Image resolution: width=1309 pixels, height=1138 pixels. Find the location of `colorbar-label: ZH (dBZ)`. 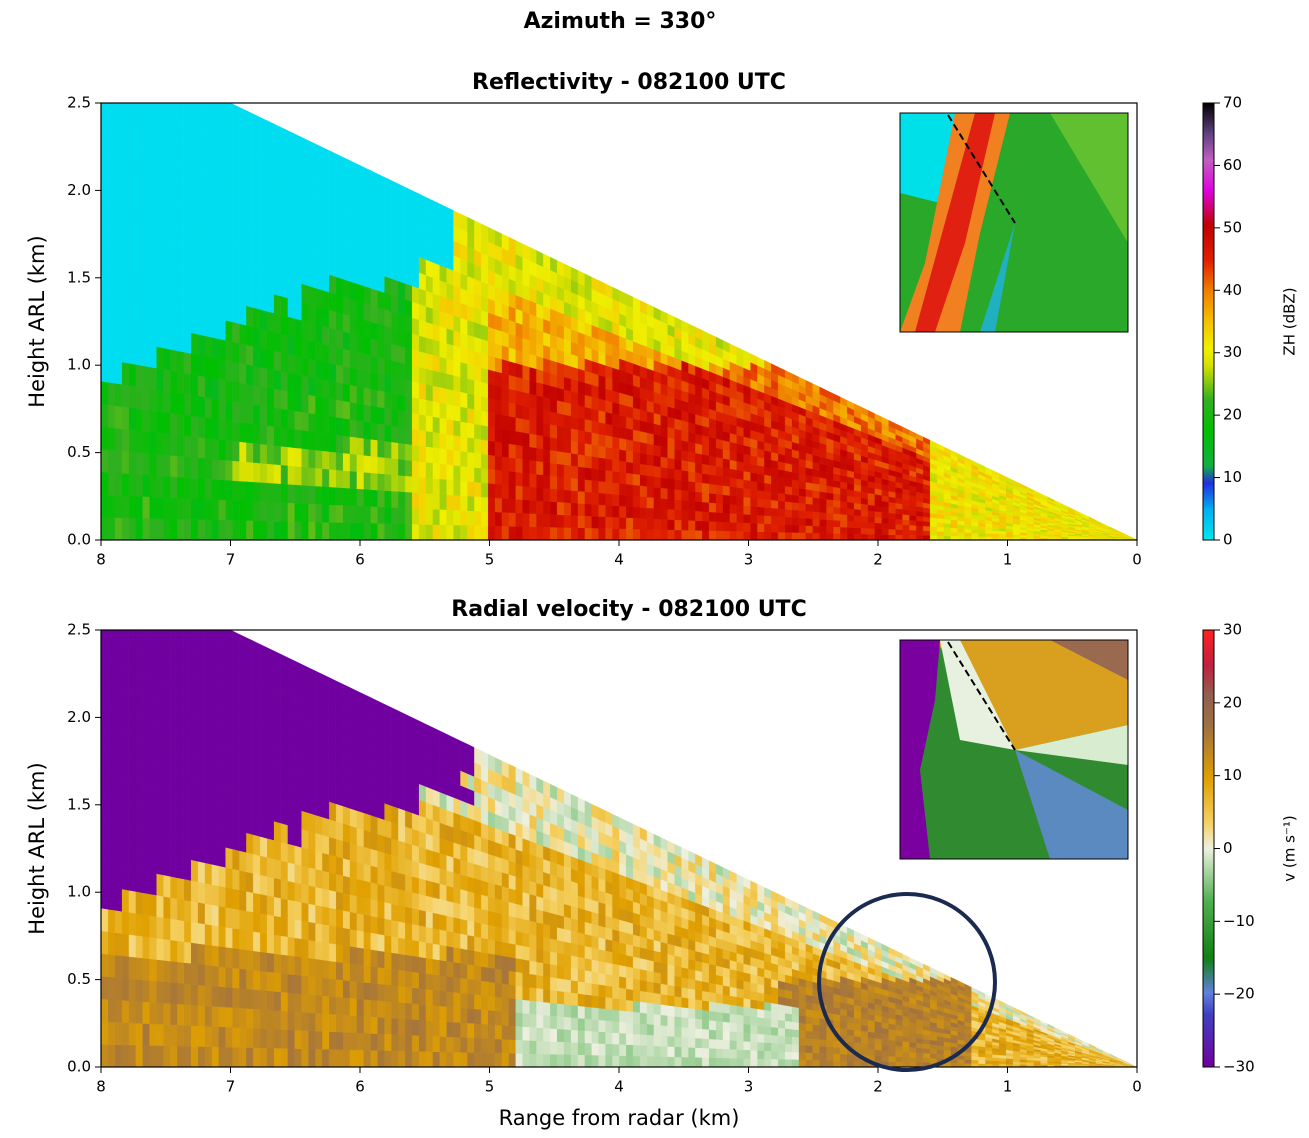

colorbar-label: ZH (dBZ) is located at coordinates (1290, 321).